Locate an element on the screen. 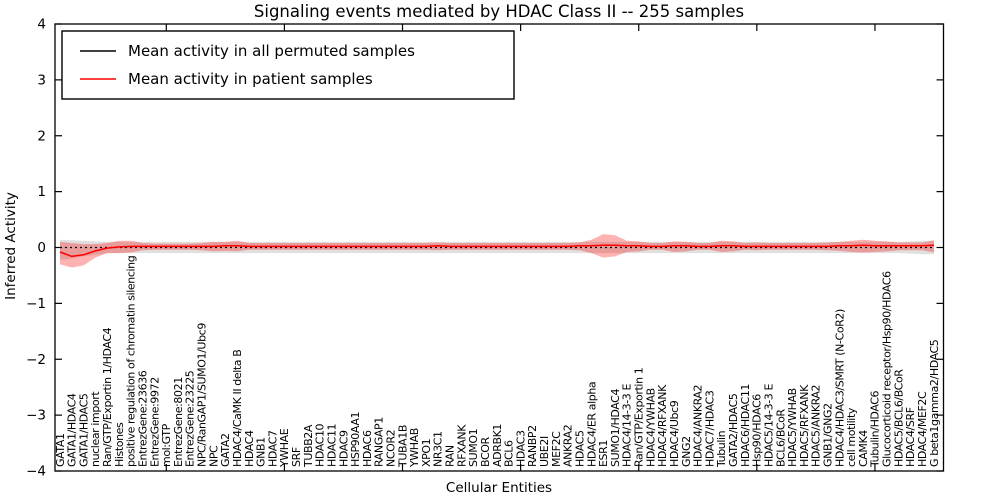  x-tick-label: HDAC4/CaMK II delta B is located at coordinates (237, 408).